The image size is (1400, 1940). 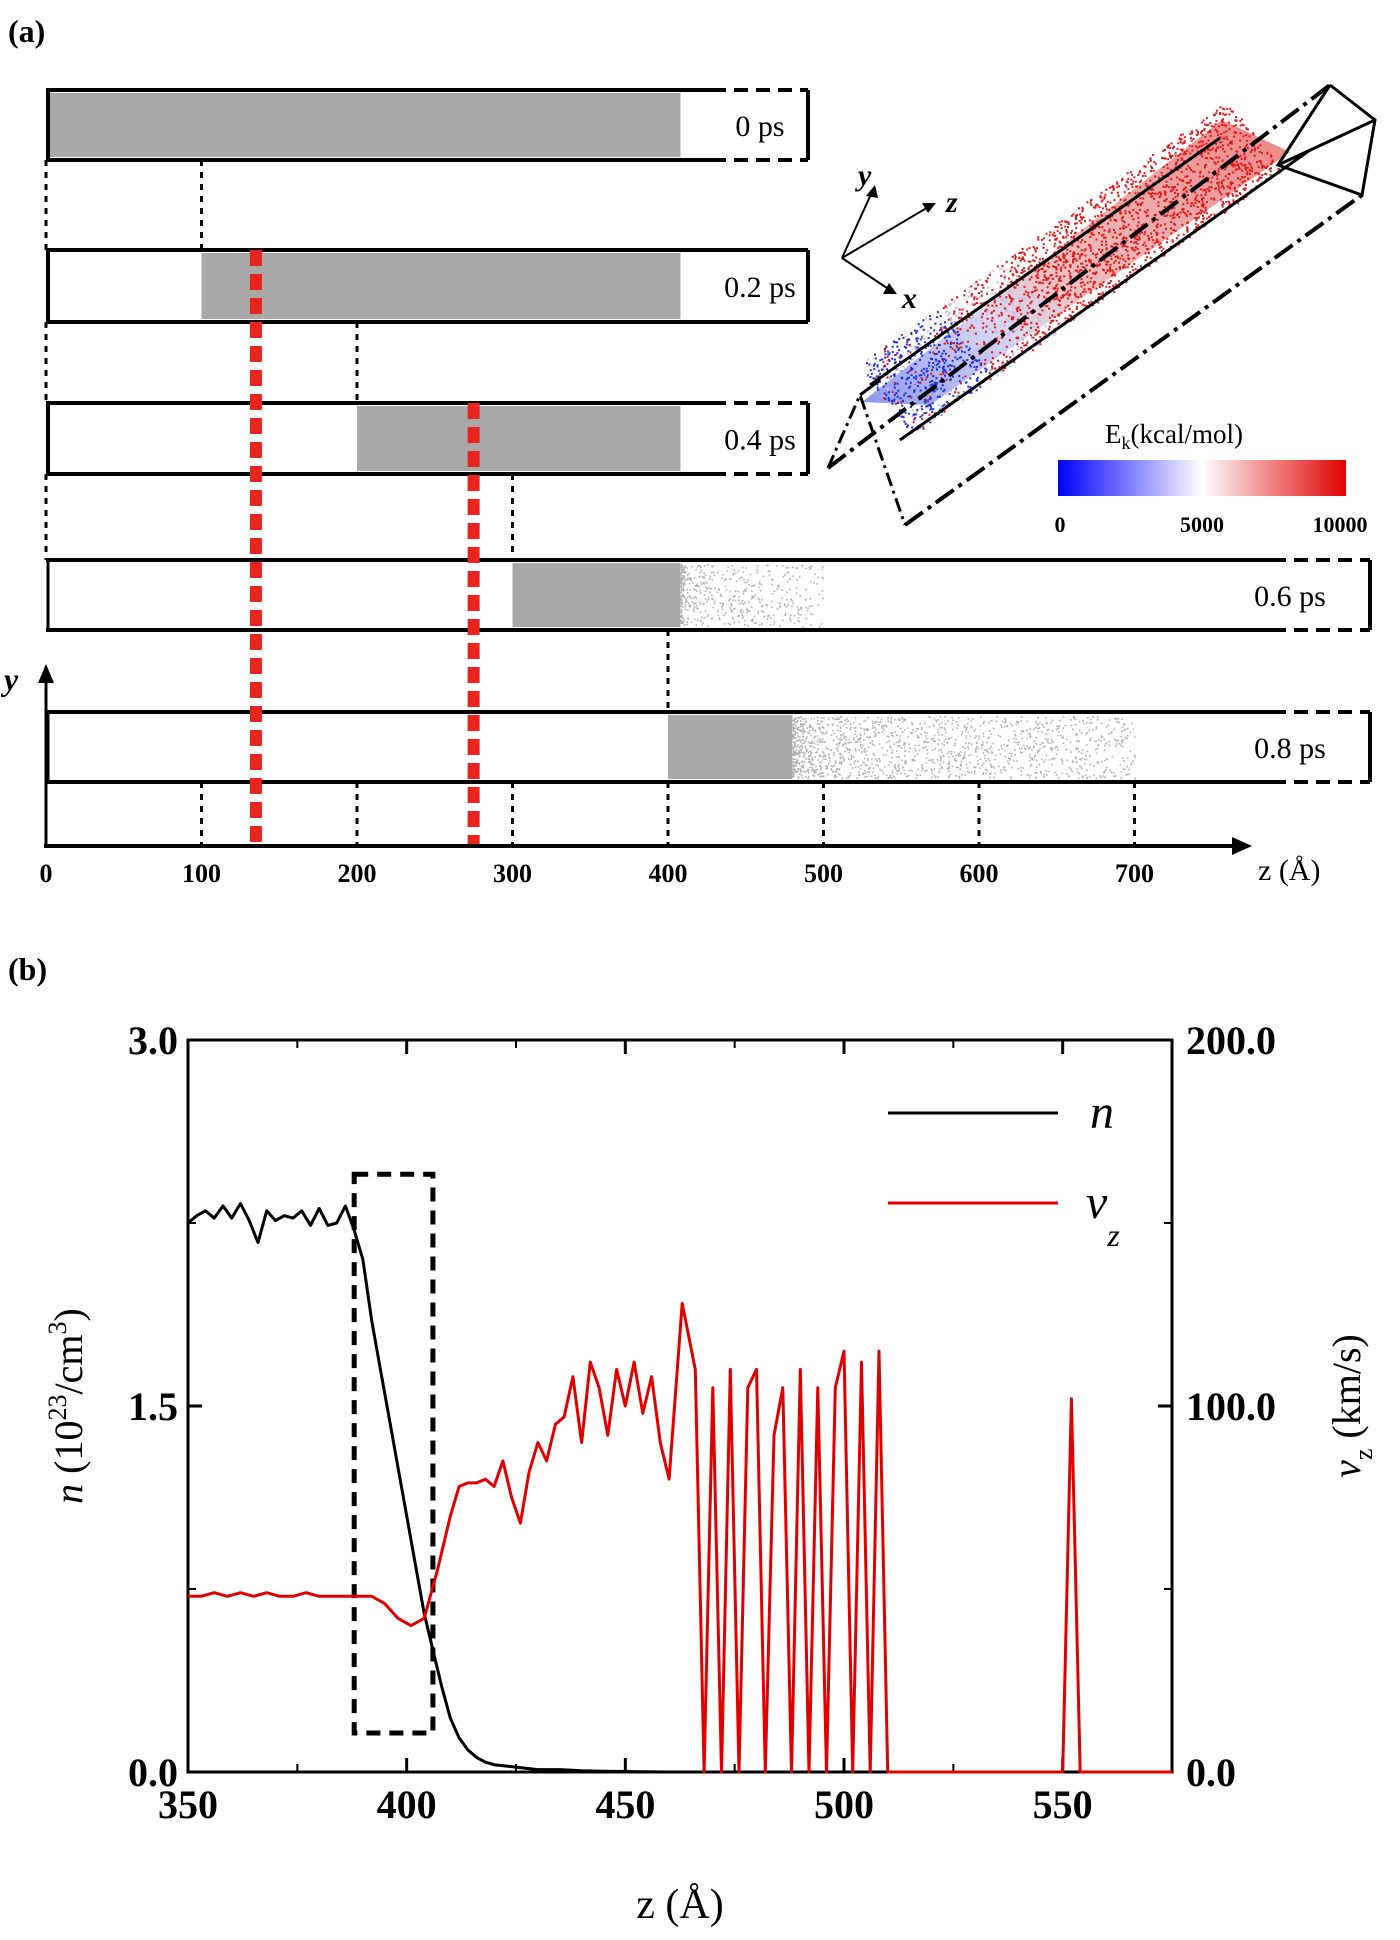 I want to click on legend-n-label: n, so click(x=1102, y=1112).